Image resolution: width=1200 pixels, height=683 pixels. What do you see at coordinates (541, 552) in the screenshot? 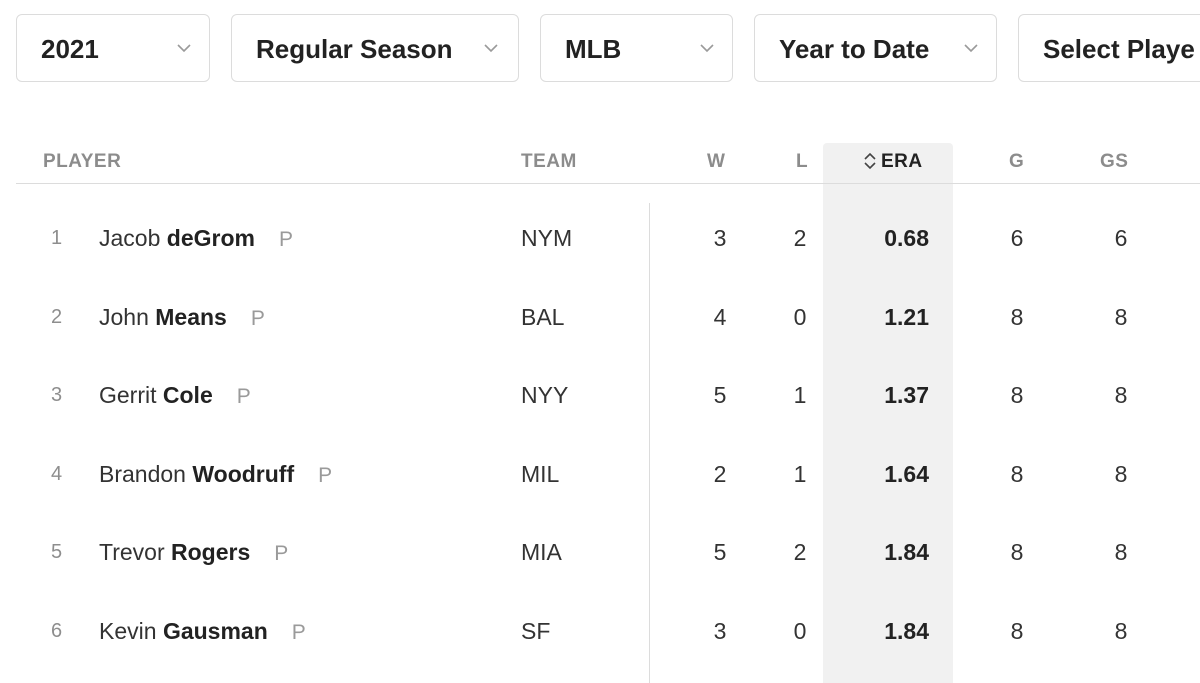
I see `team-abbr: MIA` at bounding box center [541, 552].